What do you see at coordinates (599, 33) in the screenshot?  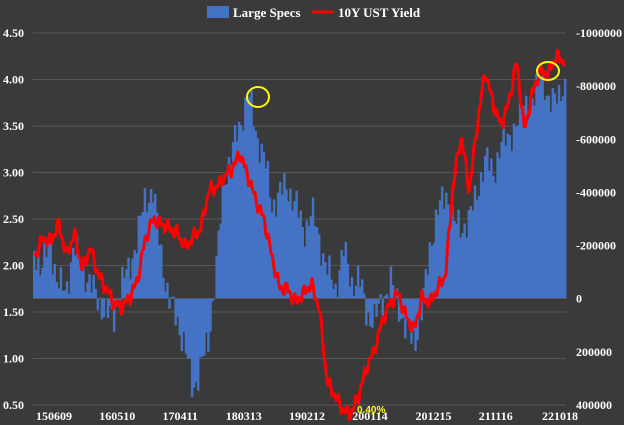 I see `right-tick-label: -1000000` at bounding box center [599, 33].